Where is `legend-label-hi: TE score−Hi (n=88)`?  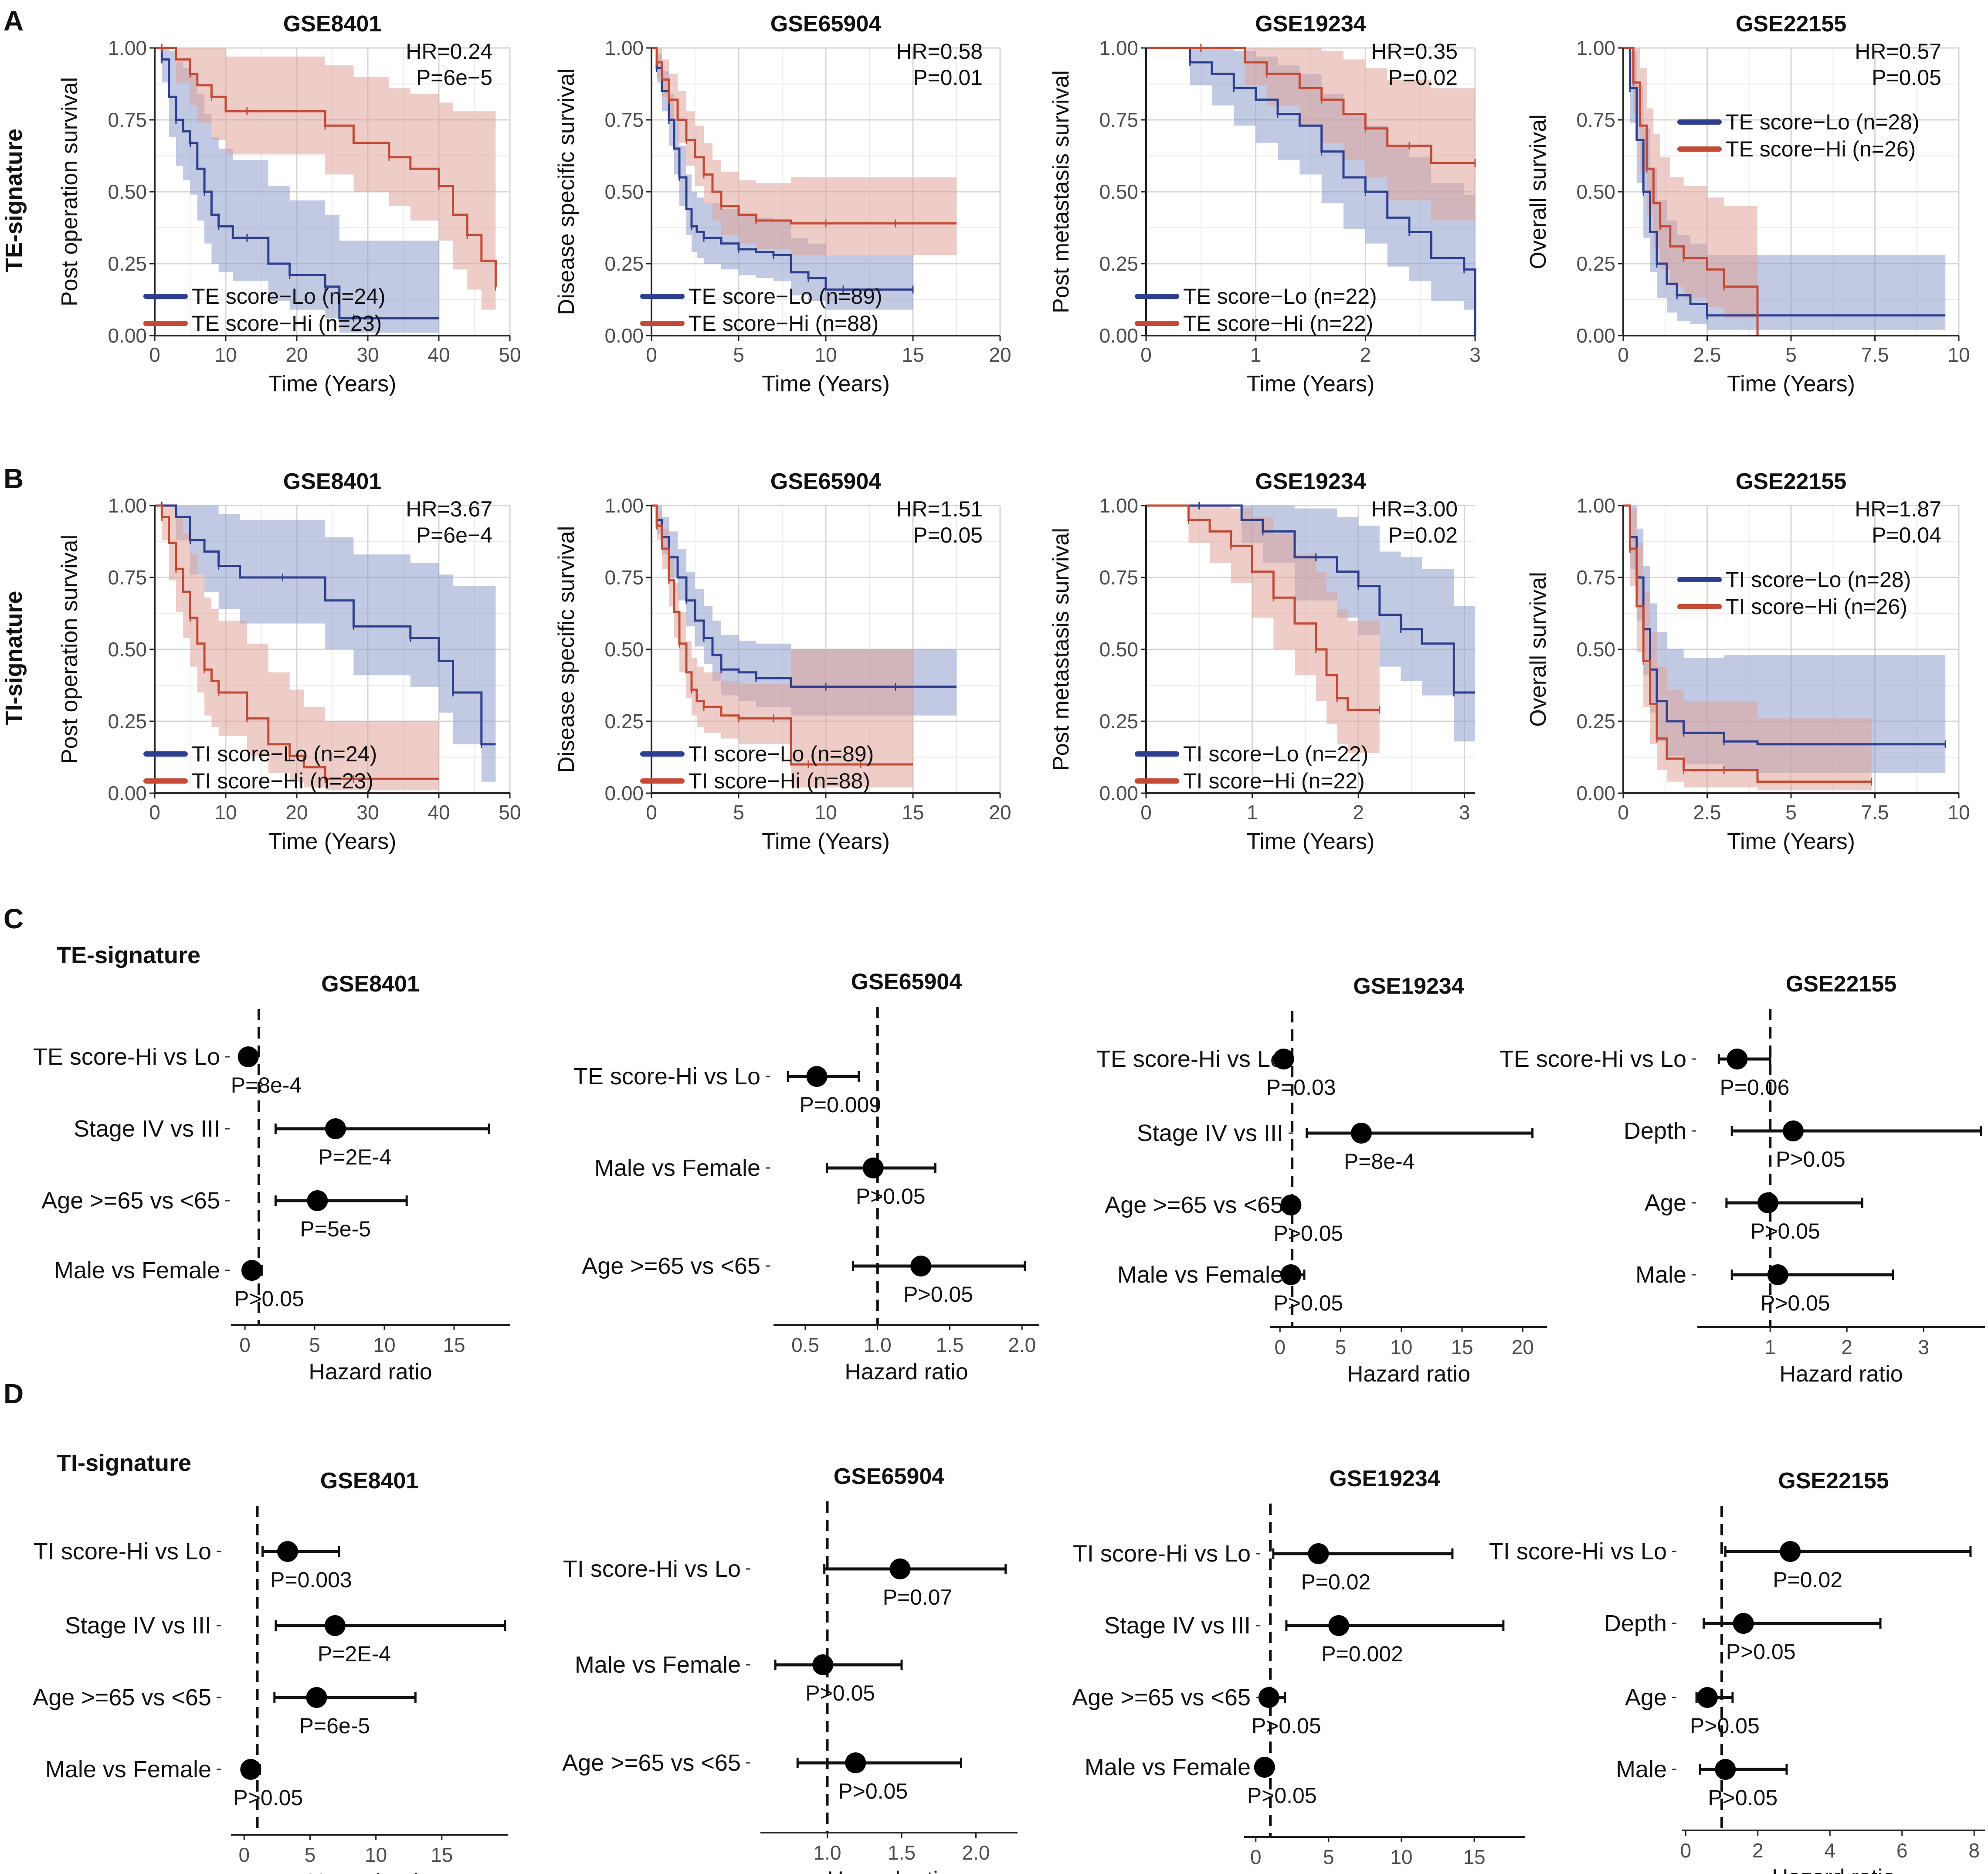
legend-label-hi: TE score−Hi (n=88) is located at coordinates (784, 323).